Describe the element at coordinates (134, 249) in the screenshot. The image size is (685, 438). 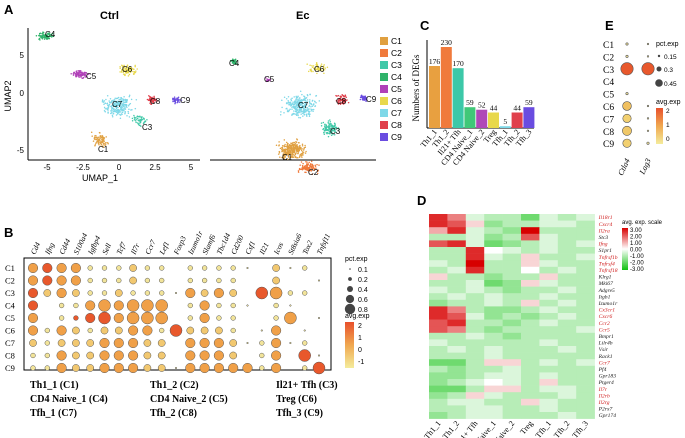
I see `dotplot-b-gene-label: Il7r` at that location.